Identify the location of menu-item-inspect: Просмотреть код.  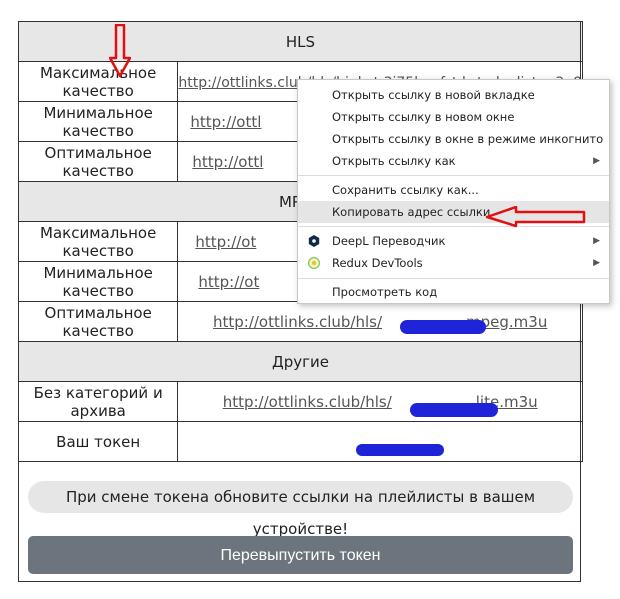
(385, 292).